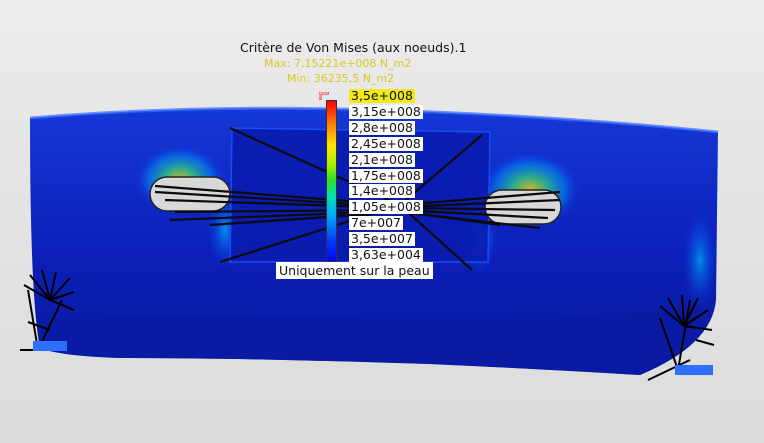 Image resolution: width=764 pixels, height=443 pixels. Describe the element at coordinates (338, 63) in the screenshot. I see `legend-max-value: Max: 7,15221e+008 N_m2` at that location.